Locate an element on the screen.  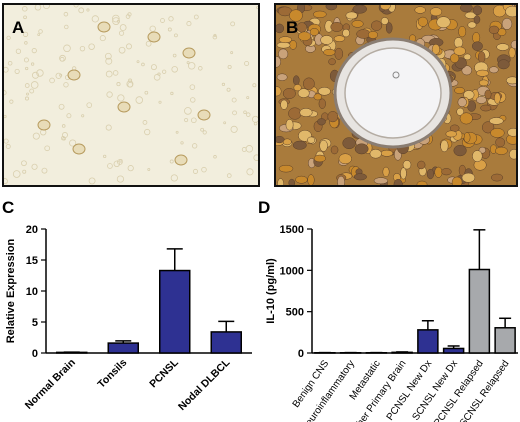
y-tick-label: 0 is located at coordinates (35, 354).